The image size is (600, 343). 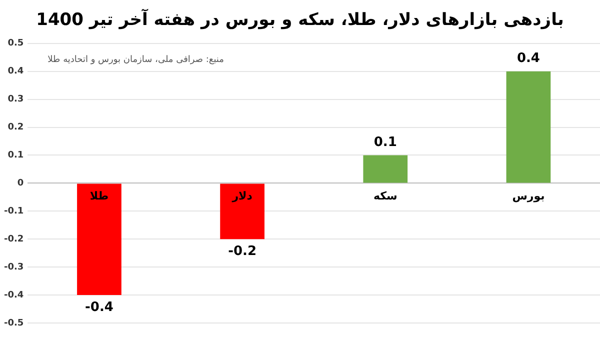 I want to click on y-tick-label: 0, so click(x=20, y=183).